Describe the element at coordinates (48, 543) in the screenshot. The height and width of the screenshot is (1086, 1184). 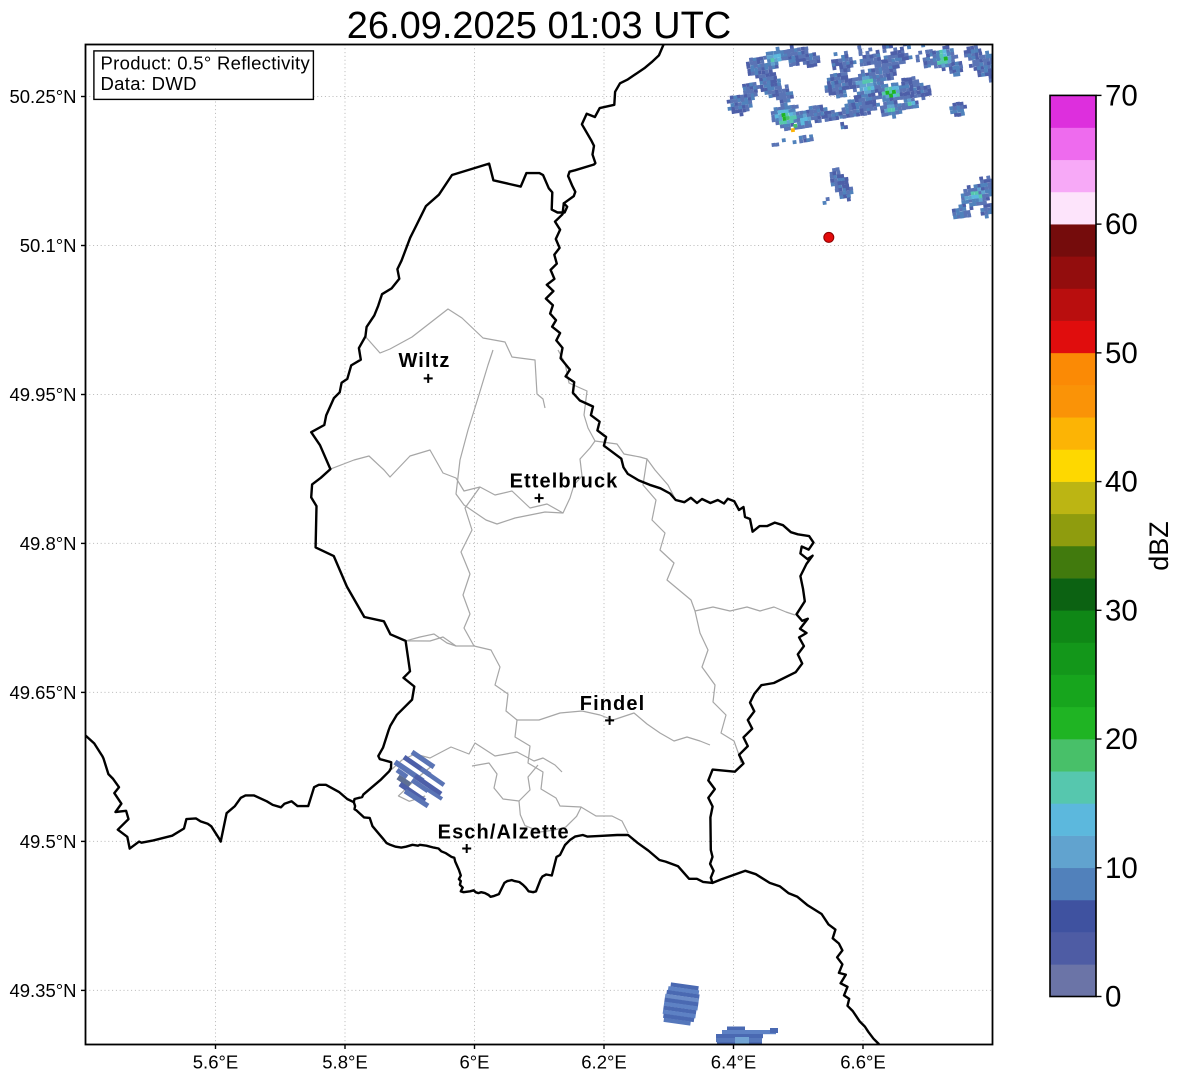
I see `svg-text: 49.8°N` at that location.